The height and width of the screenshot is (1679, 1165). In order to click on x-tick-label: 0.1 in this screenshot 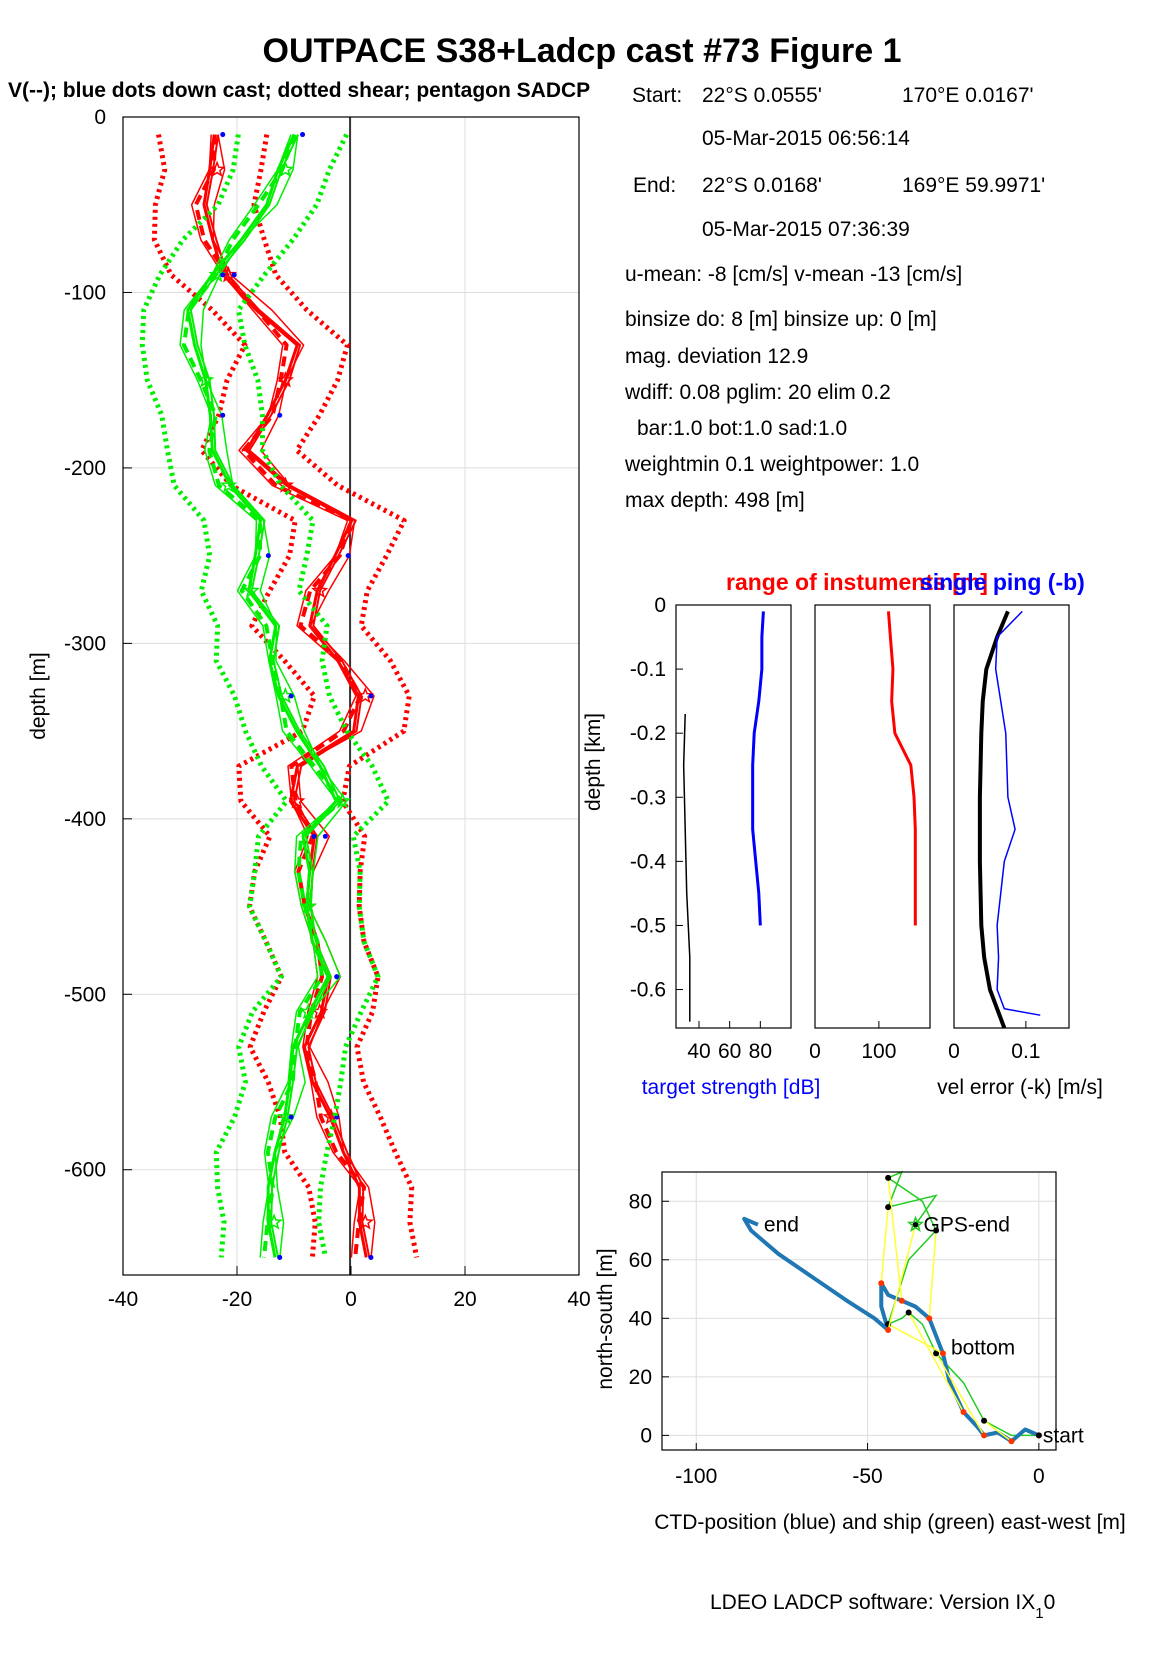, I will do `click(1025, 1051)`.